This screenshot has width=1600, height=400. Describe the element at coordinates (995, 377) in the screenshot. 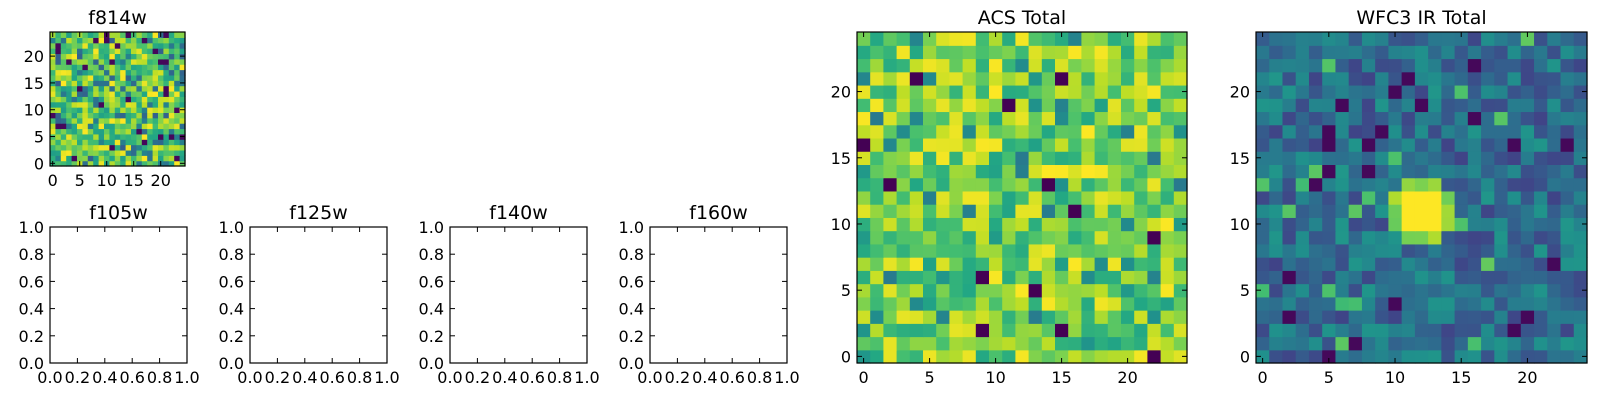

I see `x-tick-label: 10` at that location.